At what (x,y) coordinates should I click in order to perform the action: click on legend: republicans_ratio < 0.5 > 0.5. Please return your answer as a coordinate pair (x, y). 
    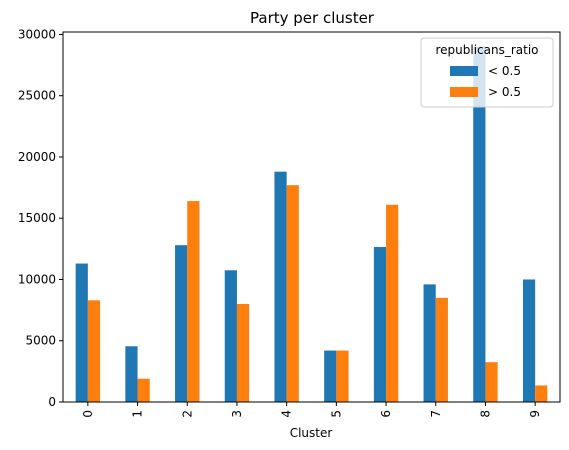
    Looking at the image, I should click on (487, 72).